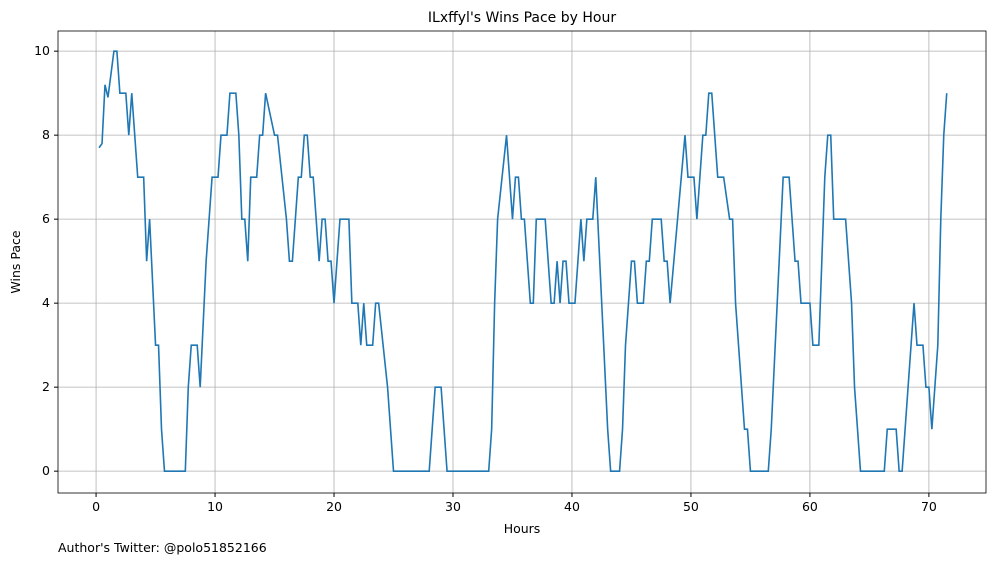  I want to click on y-tick-label: 6, so click(46, 218).